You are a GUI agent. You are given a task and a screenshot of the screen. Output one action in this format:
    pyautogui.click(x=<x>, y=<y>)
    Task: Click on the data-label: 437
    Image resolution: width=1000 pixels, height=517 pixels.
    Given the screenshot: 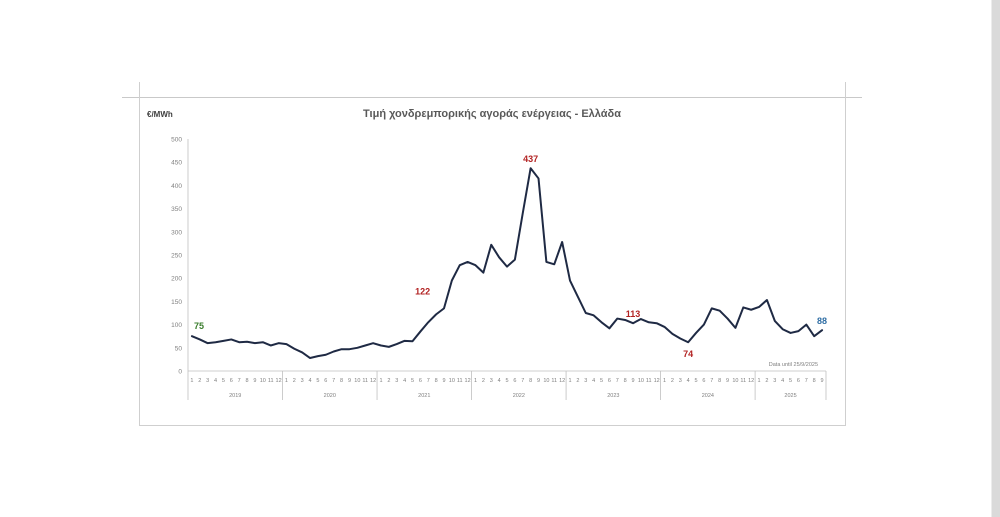 What is the action you would take?
    pyautogui.click(x=530, y=159)
    